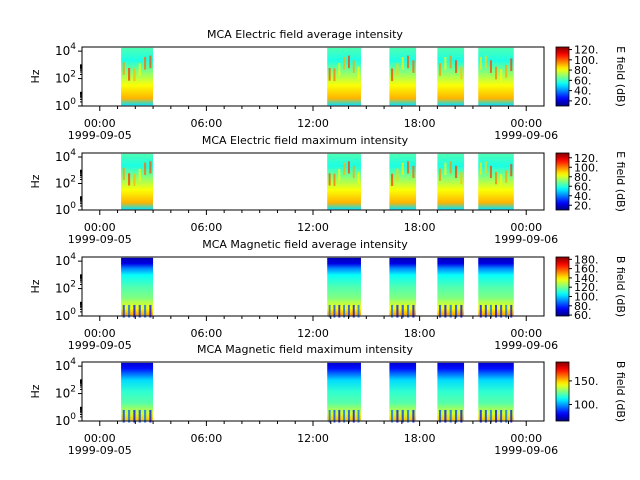 The height and width of the screenshot is (480, 640). Describe the element at coordinates (586, 269) in the screenshot. I see `colorbar-tick-label: 160.` at that location.